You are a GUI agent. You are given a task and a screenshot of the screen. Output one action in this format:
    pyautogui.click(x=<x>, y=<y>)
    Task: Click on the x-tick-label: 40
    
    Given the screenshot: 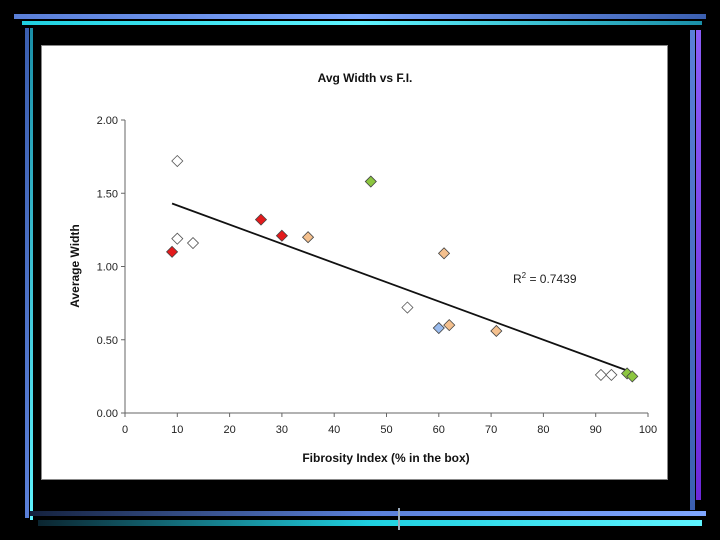 What is the action you would take?
    pyautogui.click(x=334, y=430)
    